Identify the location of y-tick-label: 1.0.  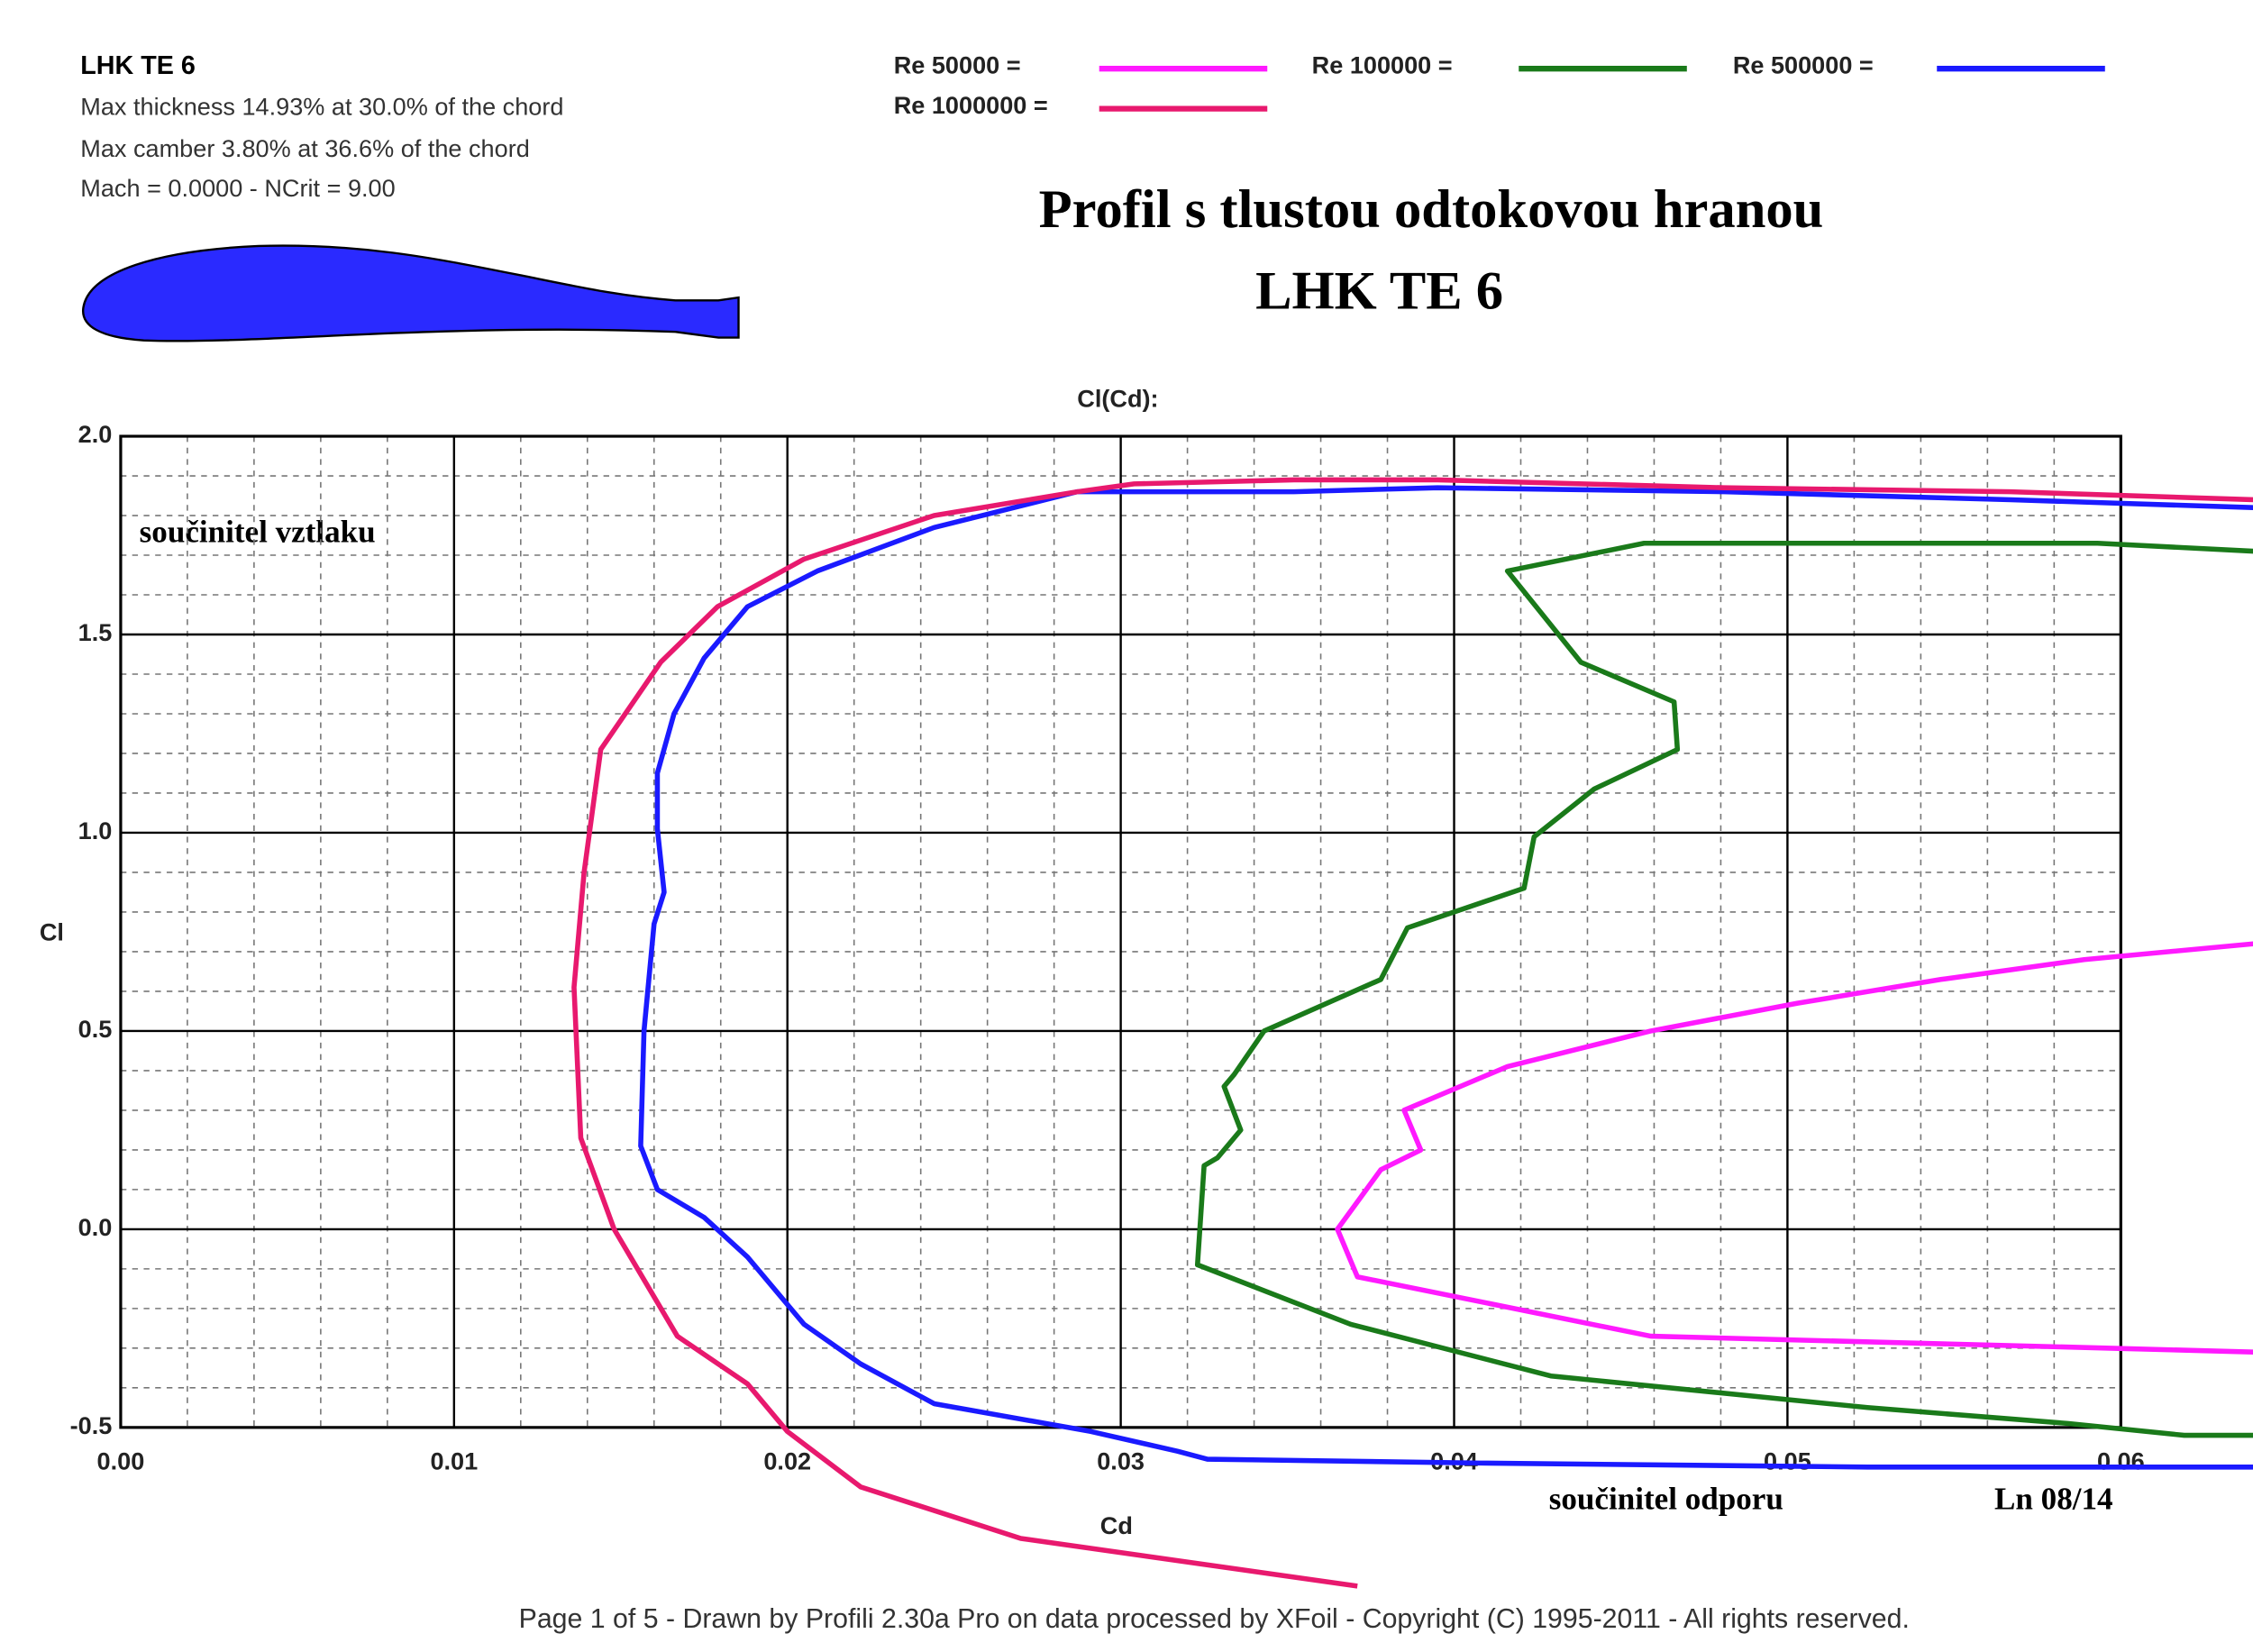
(95, 830).